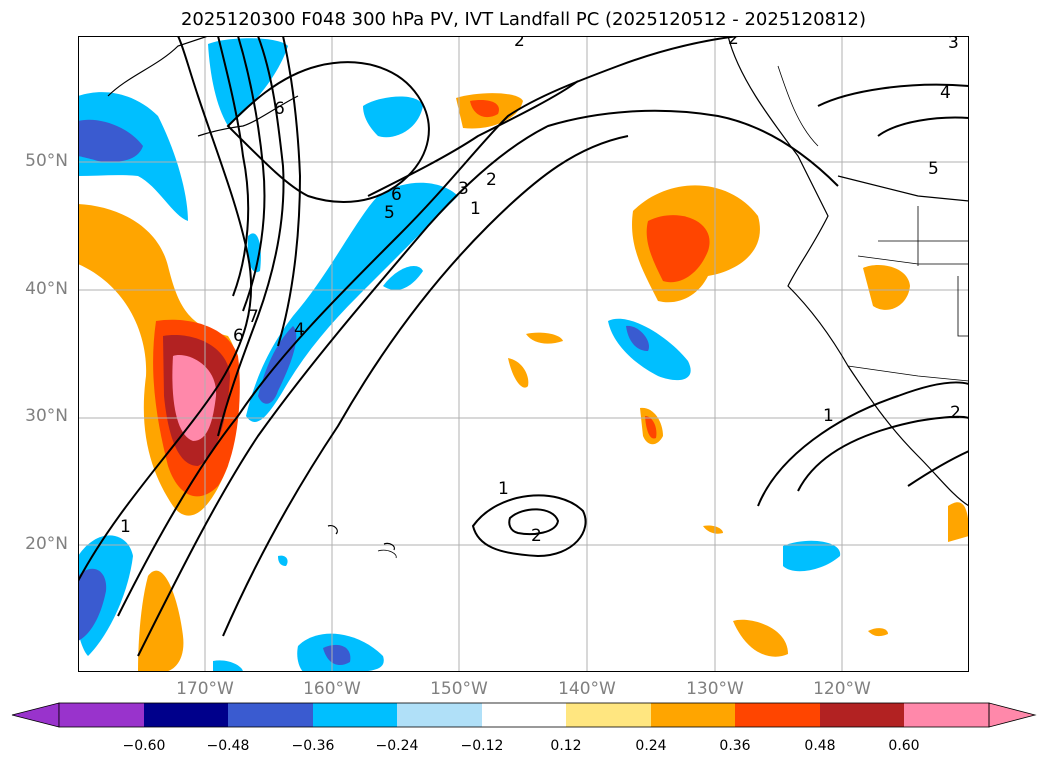 The height and width of the screenshot is (765, 1047). I want to click on colorbar-extend-low, so click(35, 715).